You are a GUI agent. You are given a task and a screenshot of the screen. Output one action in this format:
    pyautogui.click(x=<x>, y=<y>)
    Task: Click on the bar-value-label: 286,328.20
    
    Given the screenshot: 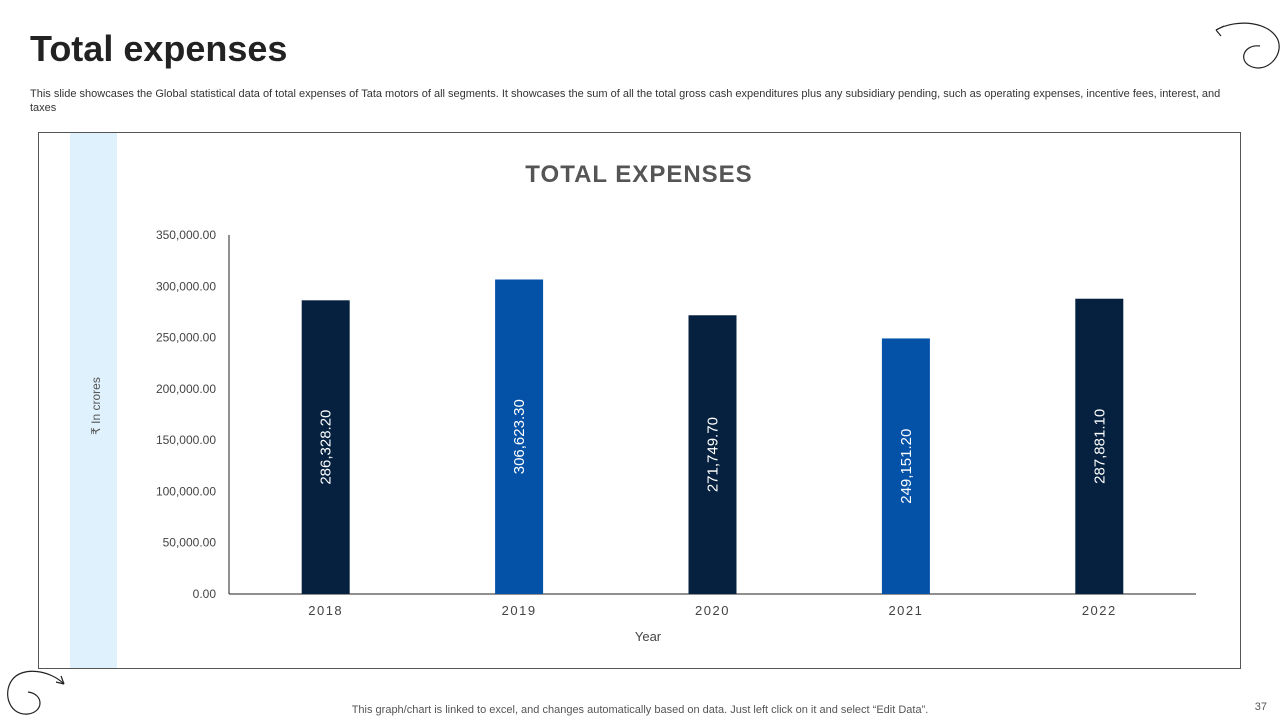 What is the action you would take?
    pyautogui.click(x=326, y=447)
    